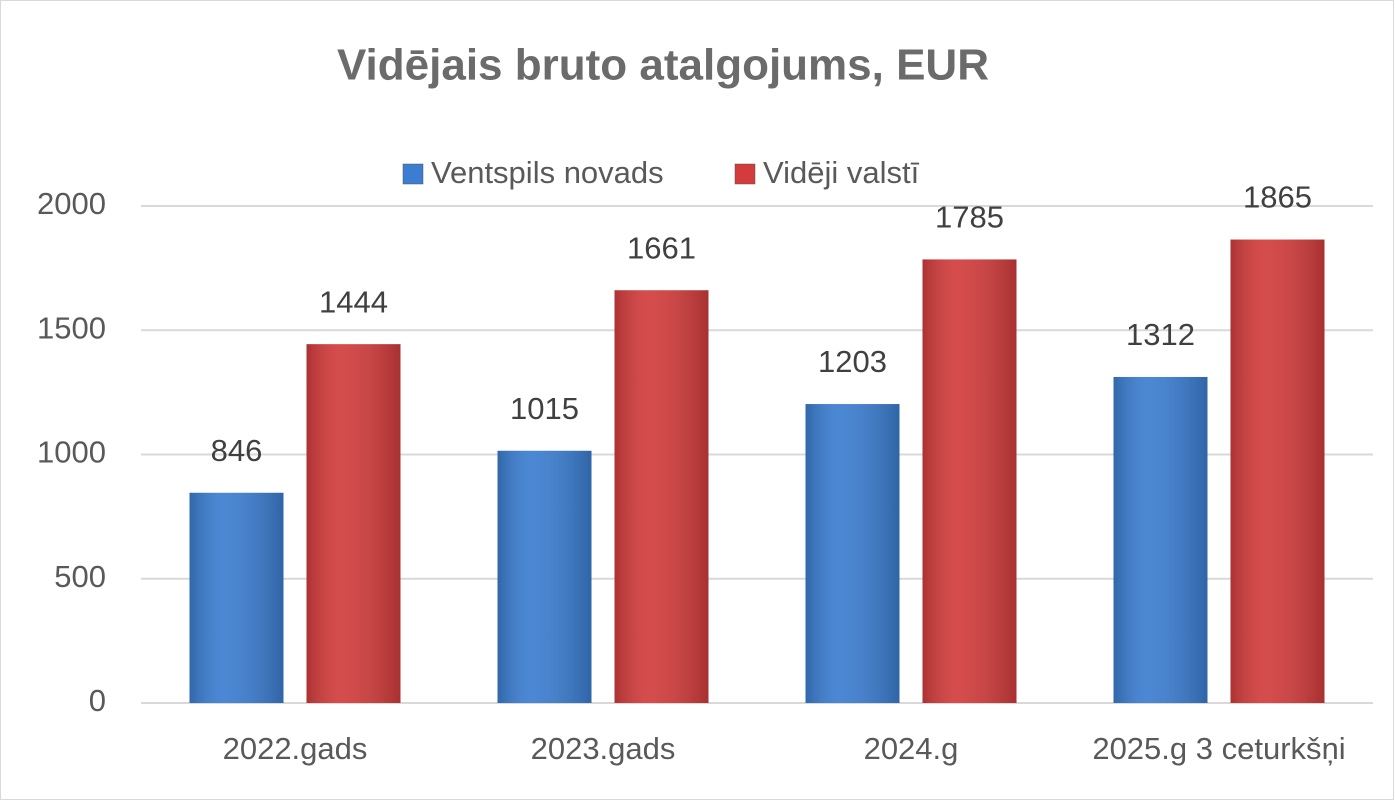  I want to click on value-label: 1865, so click(1277, 197).